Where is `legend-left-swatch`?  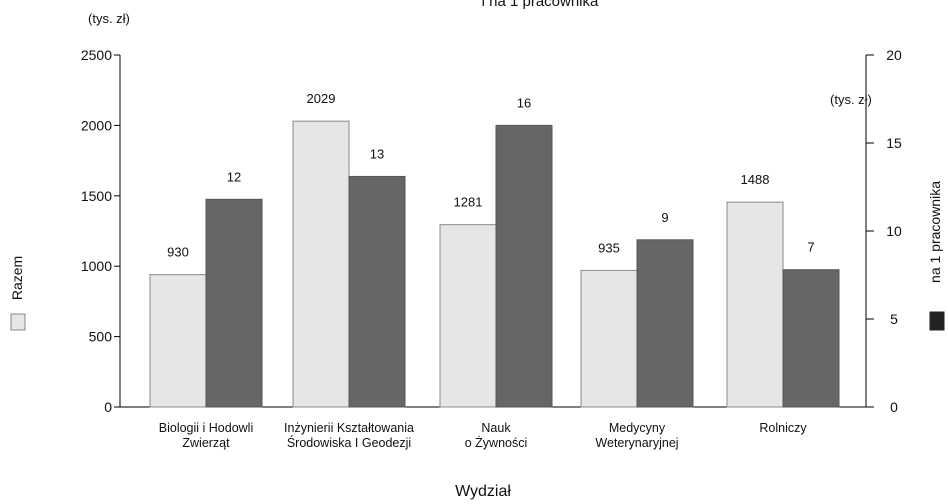
legend-left-swatch is located at coordinates (18, 322).